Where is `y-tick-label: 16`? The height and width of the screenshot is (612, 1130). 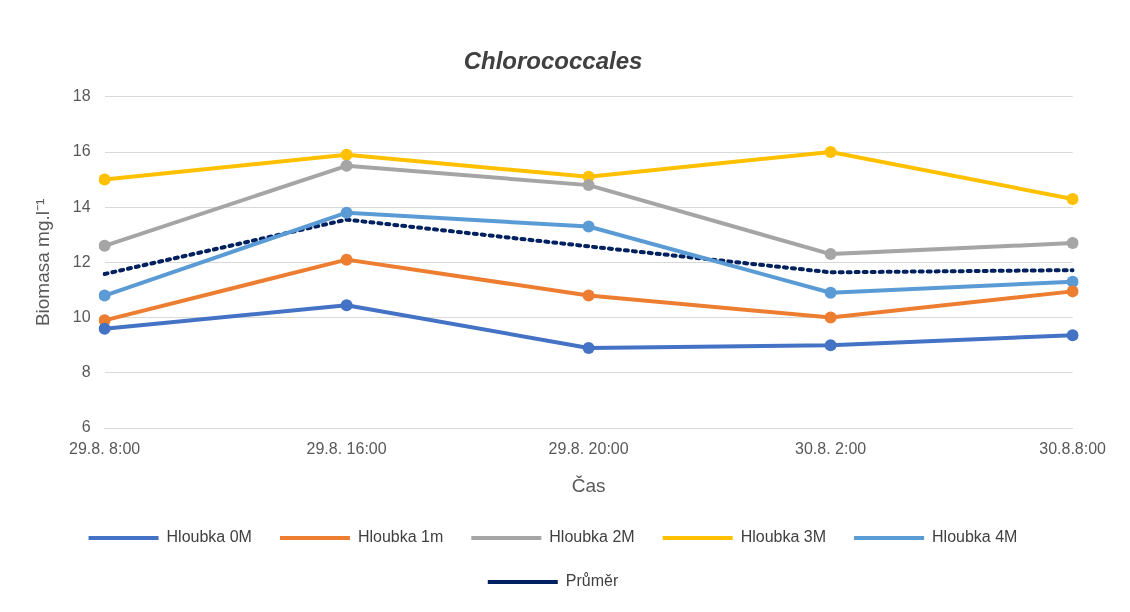 y-tick-label: 16 is located at coordinates (81, 151).